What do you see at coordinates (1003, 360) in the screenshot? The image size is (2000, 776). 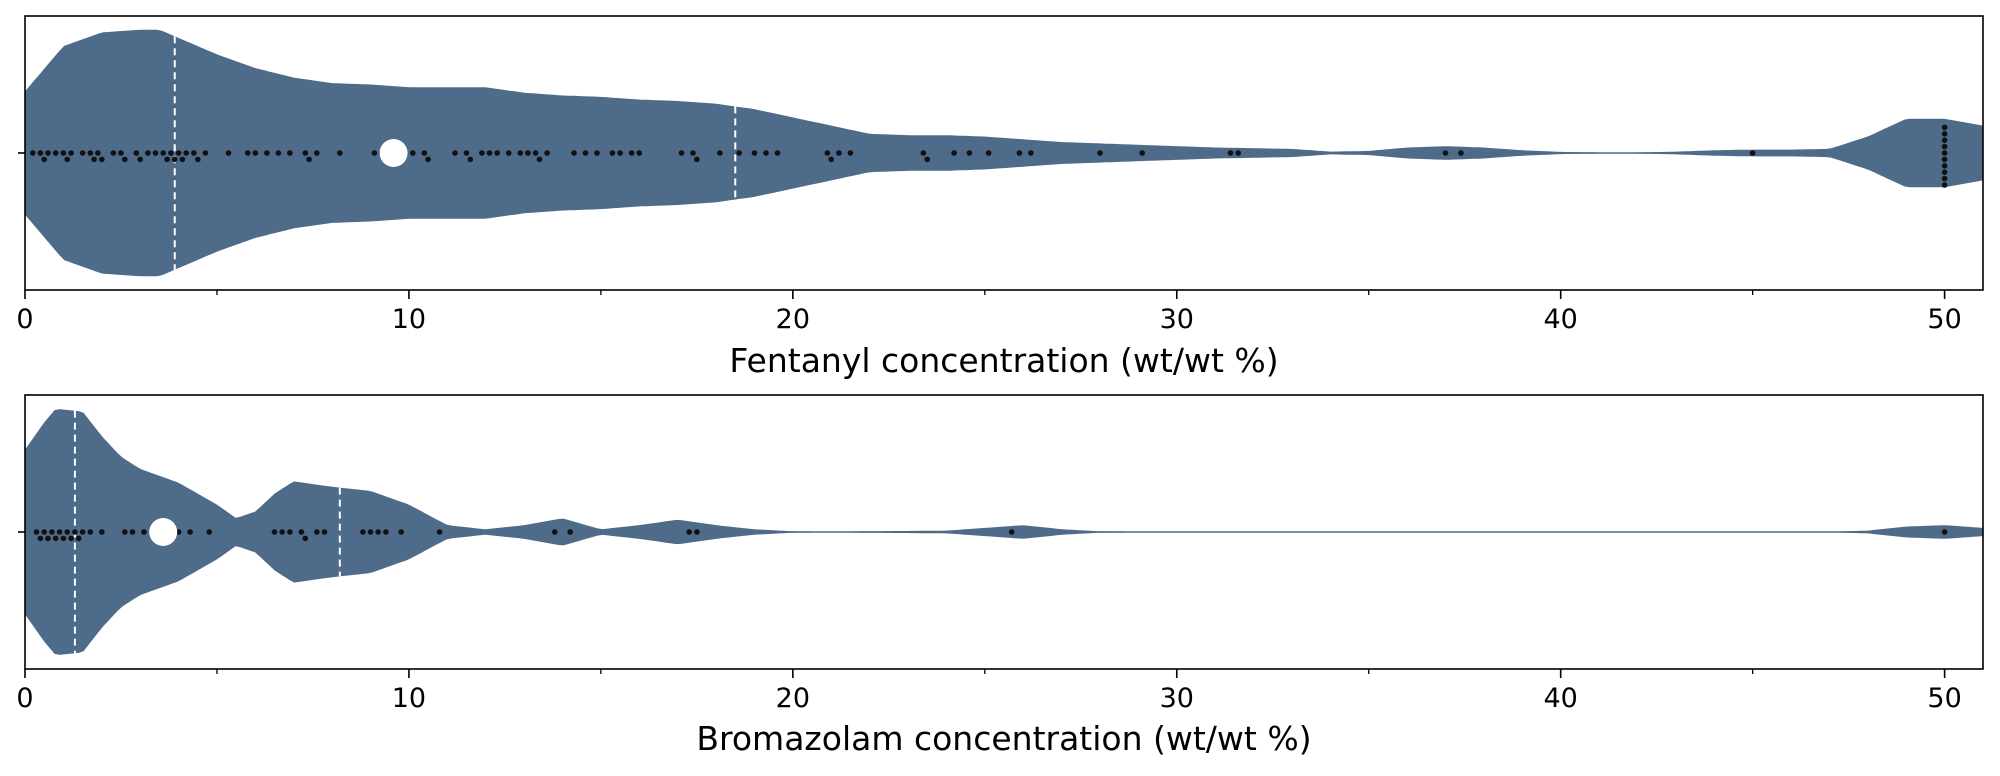 I see `x-axis-label: Fentanyl concentration (wt/wt %)` at bounding box center [1003, 360].